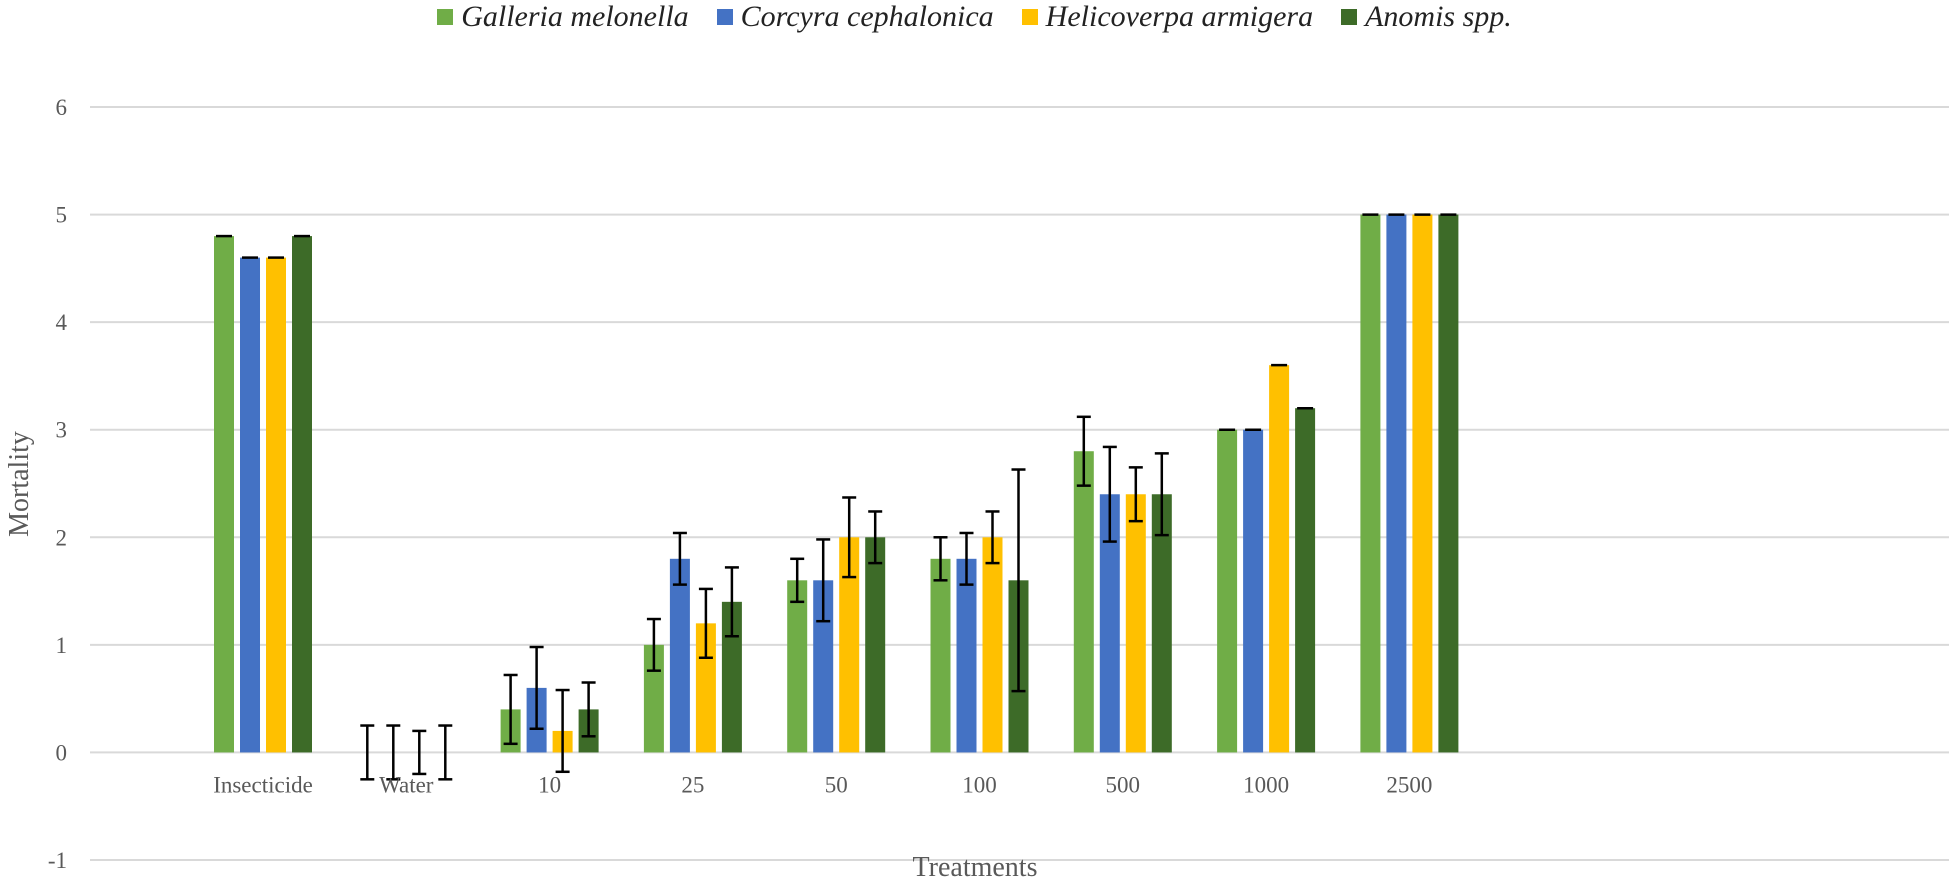 This screenshot has height=882, width=1949. What do you see at coordinates (1266, 784) in the screenshot?
I see `x-tick-label: 1000` at bounding box center [1266, 784].